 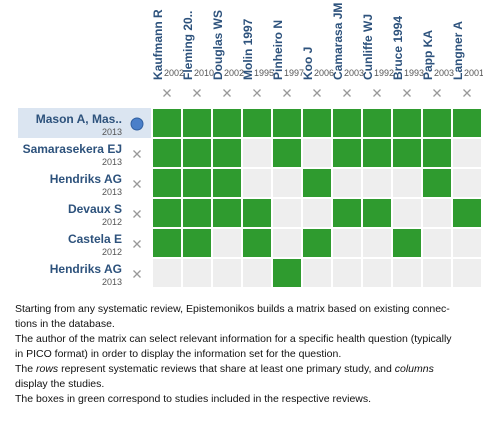 What do you see at coordinates (158, 44) in the screenshot?
I see `column-name: Kaufmann R` at bounding box center [158, 44].